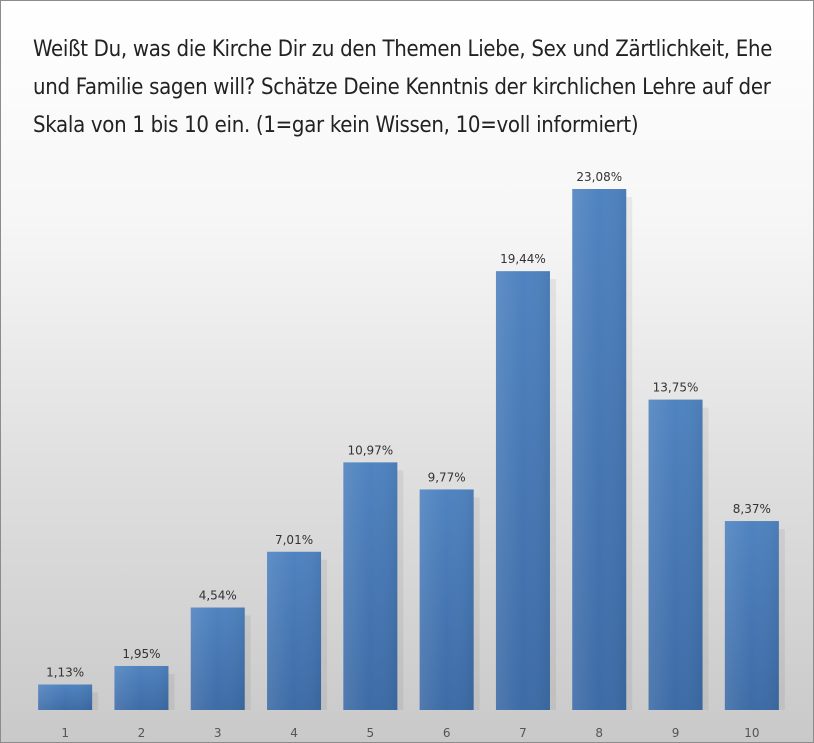 Image resolution: width=814 pixels, height=743 pixels. What do you see at coordinates (752, 509) in the screenshot?
I see `data-label-10: 8,37%` at bounding box center [752, 509].